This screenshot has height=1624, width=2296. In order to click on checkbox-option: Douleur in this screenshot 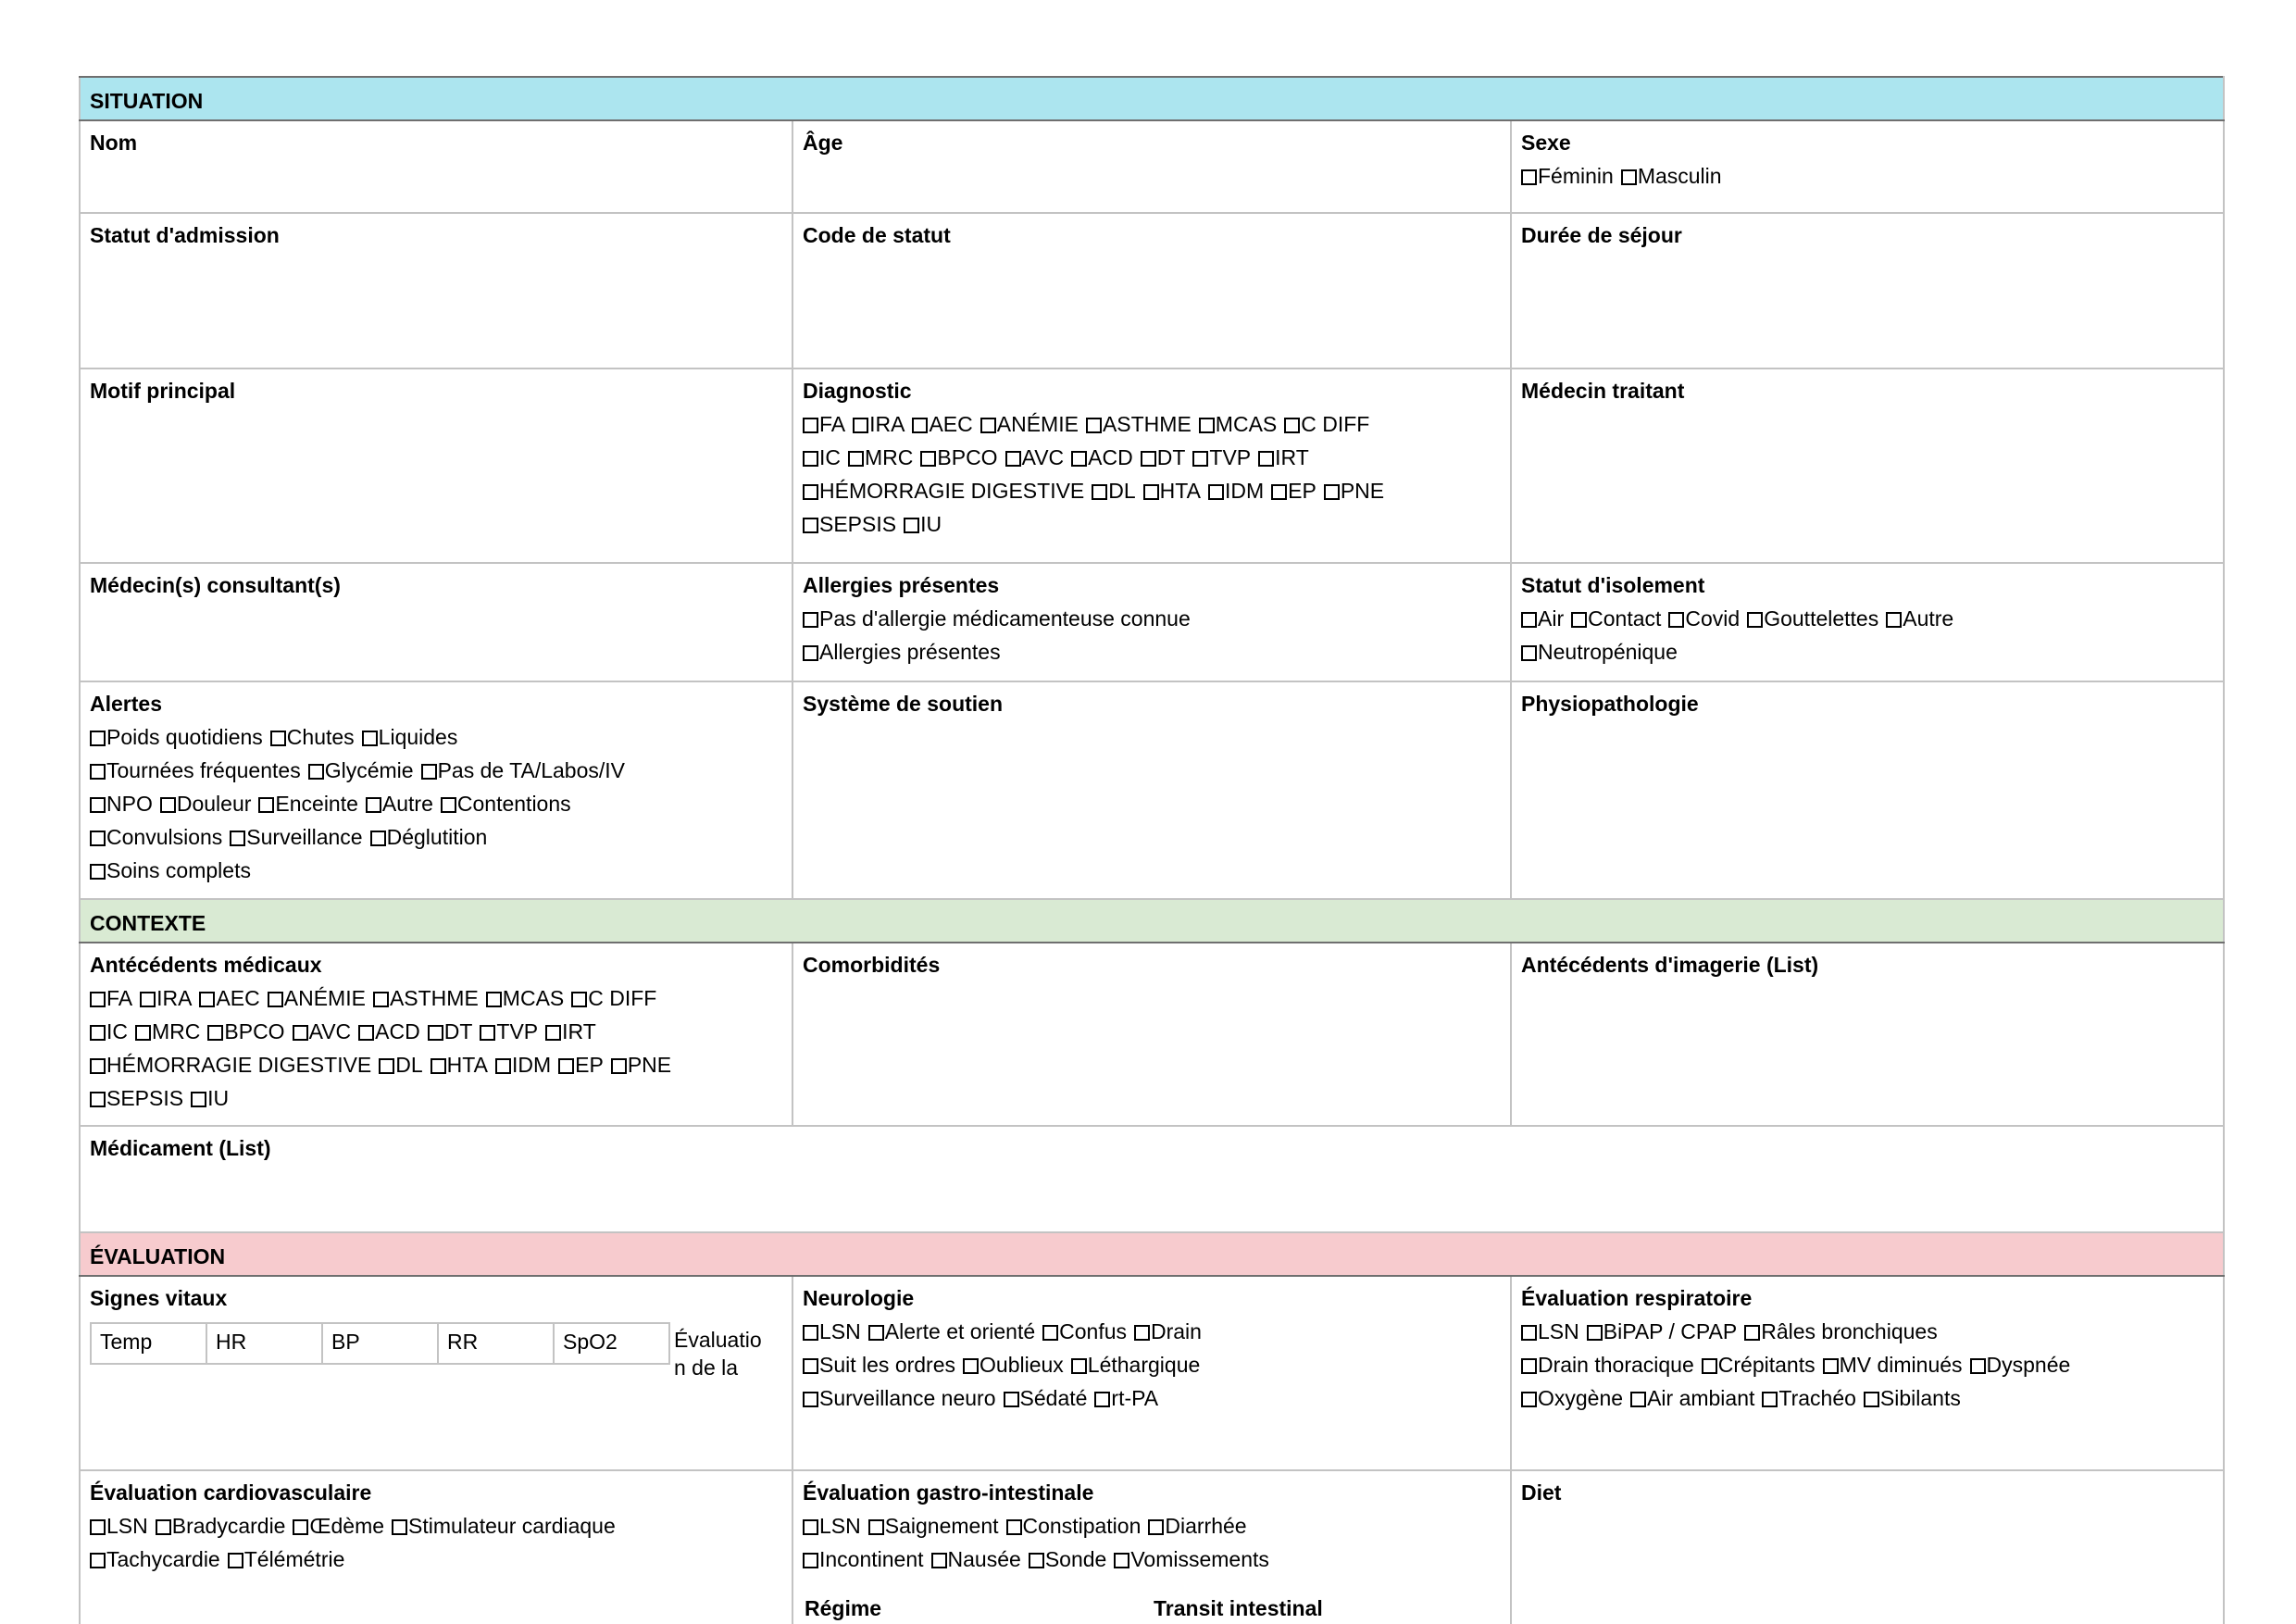, I will do `click(205, 804)`.